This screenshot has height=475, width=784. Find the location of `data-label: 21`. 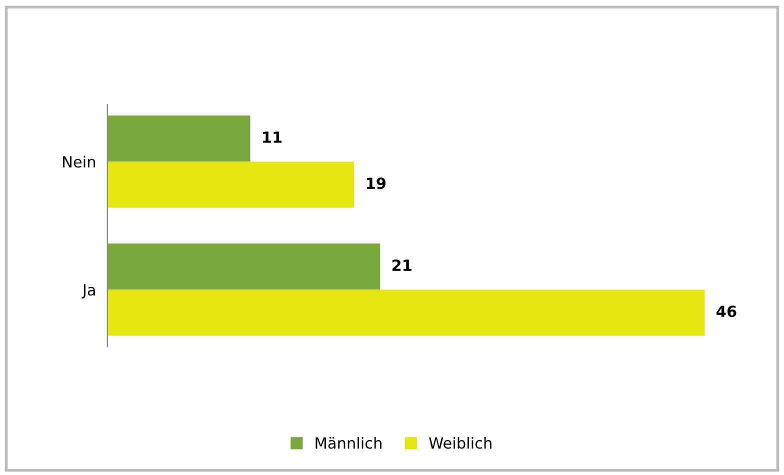

data-label: 21 is located at coordinates (402, 265).